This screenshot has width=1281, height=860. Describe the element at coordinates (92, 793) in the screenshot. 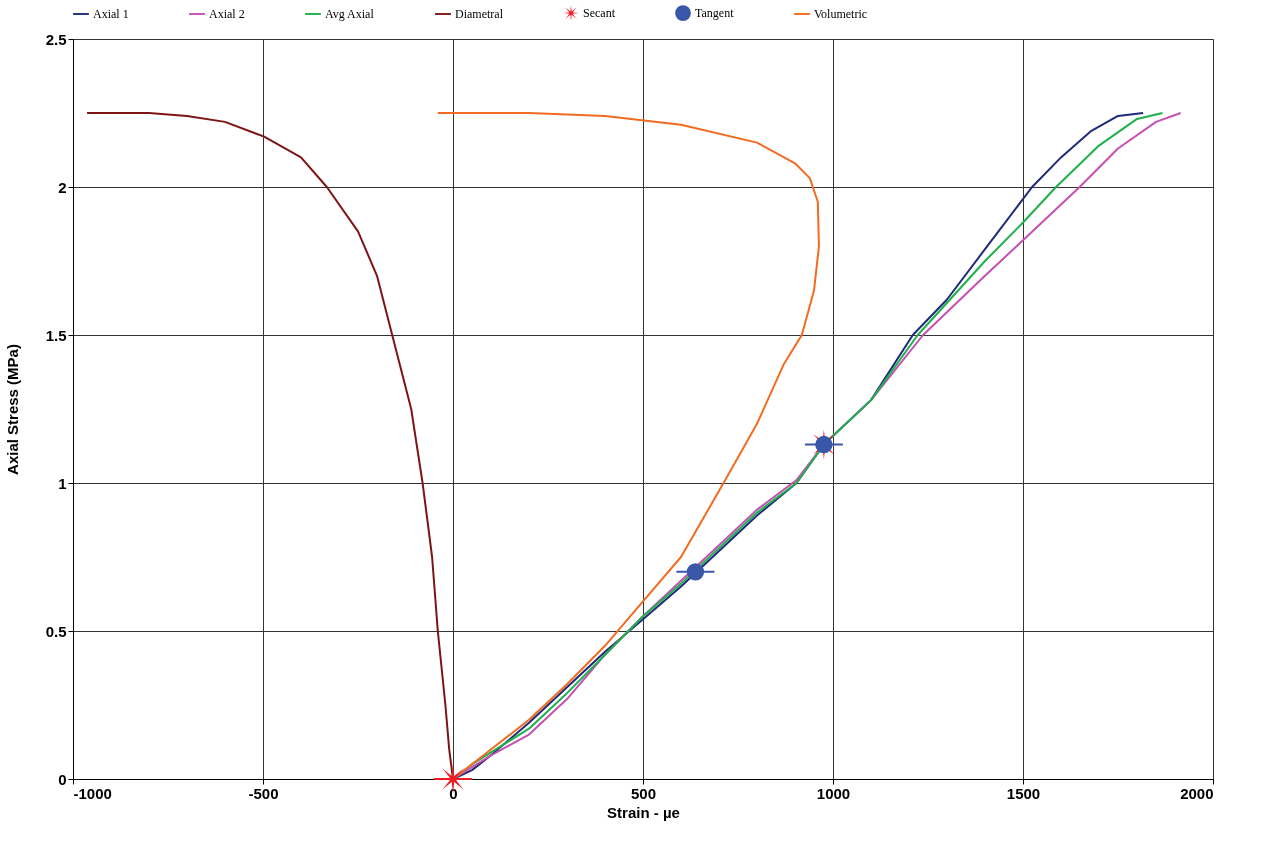

I see `x-tick-label: -1000` at that location.